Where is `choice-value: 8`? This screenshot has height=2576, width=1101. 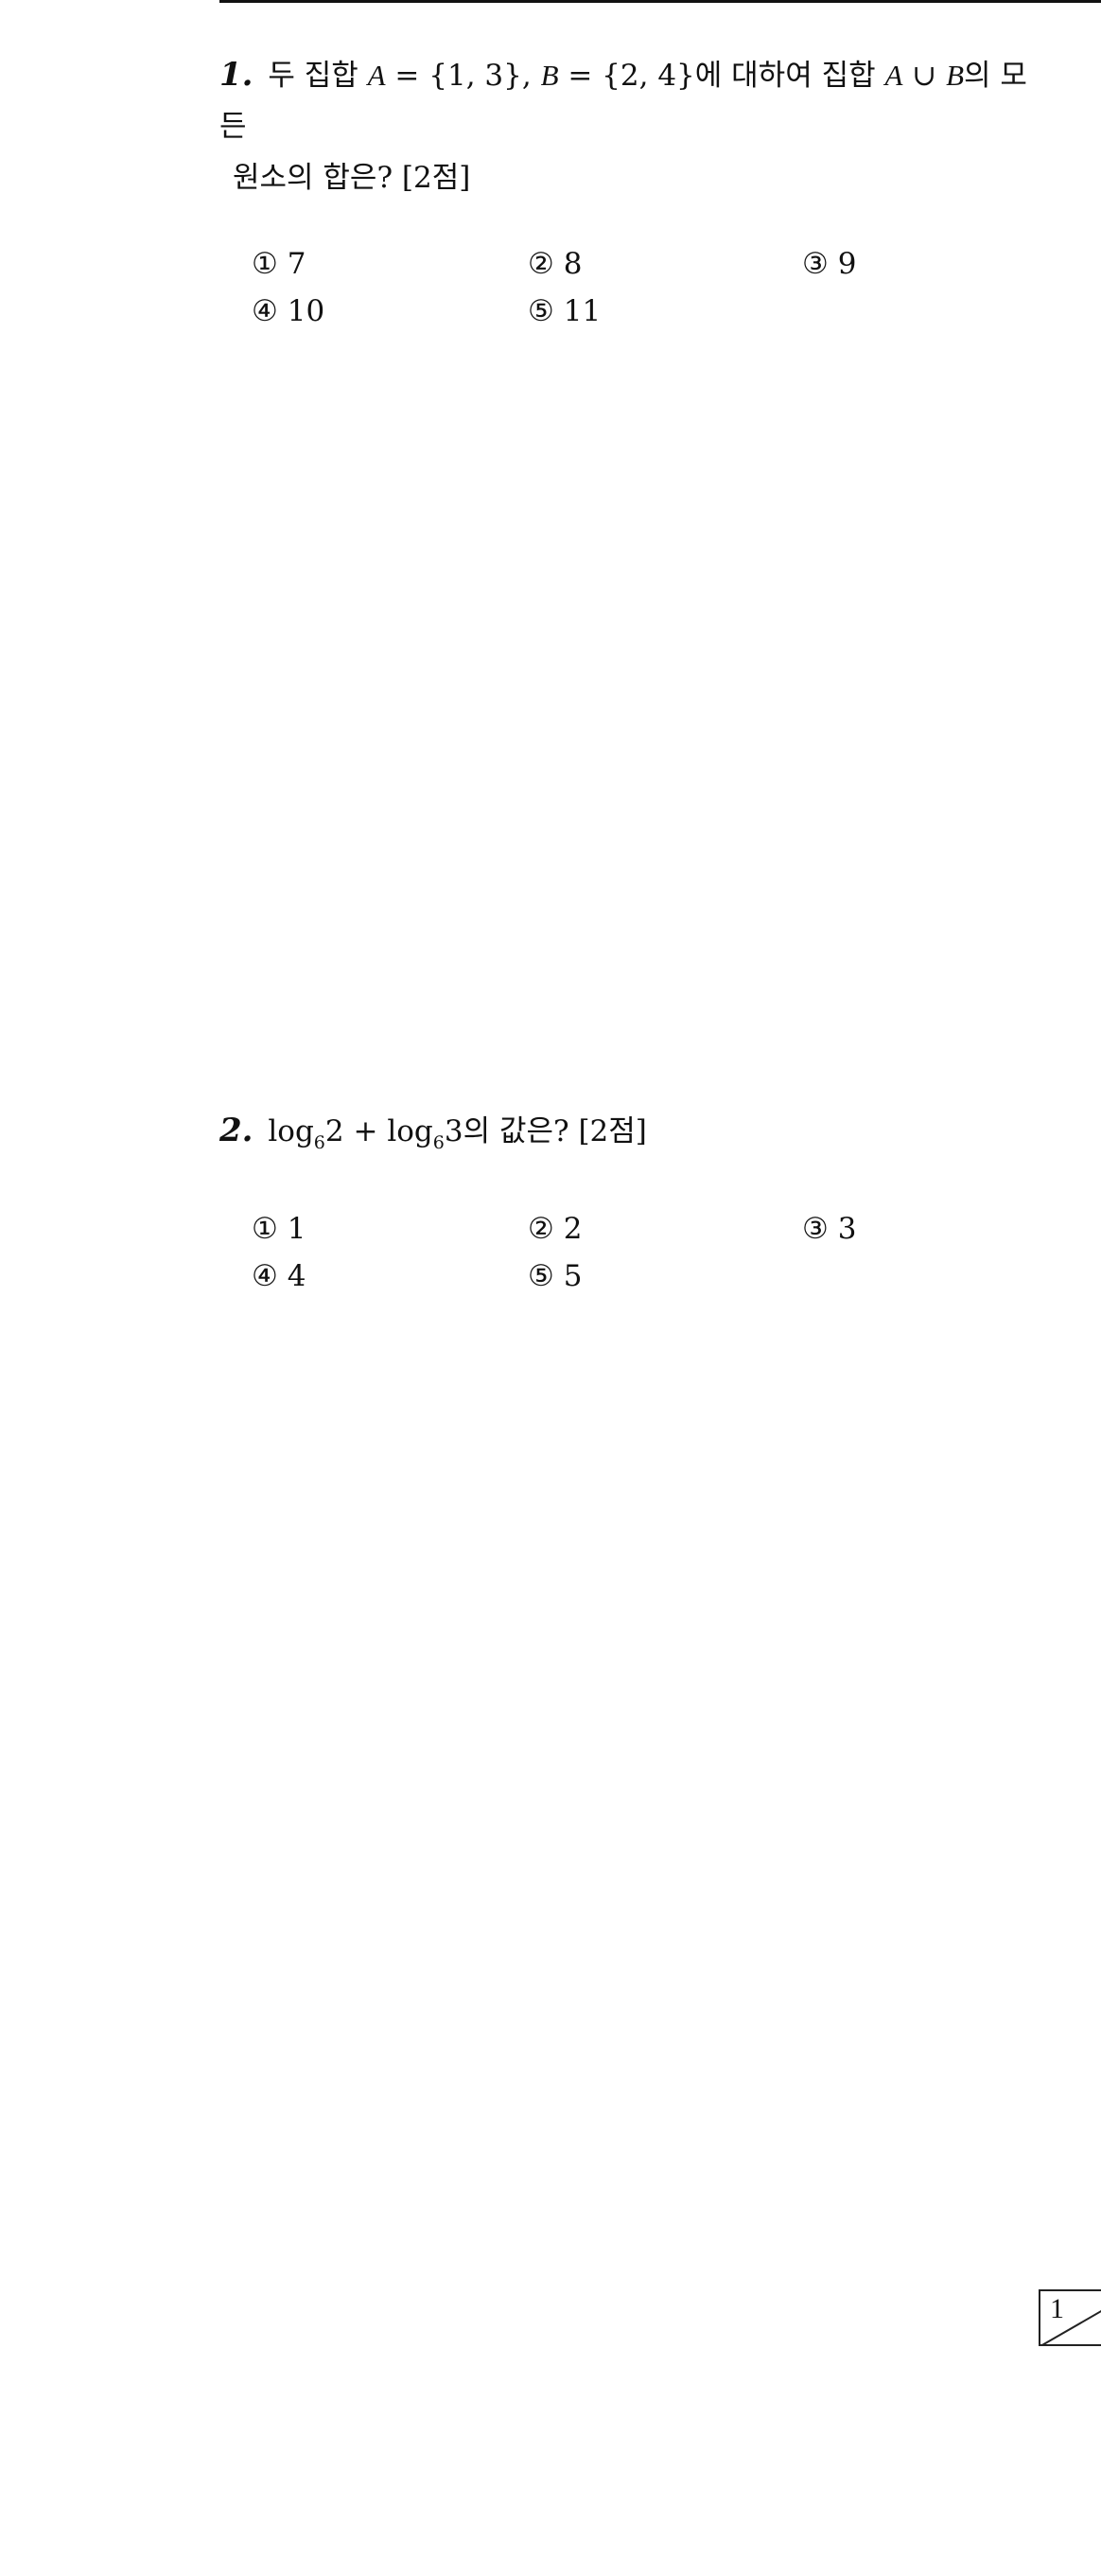 choice-value: 8 is located at coordinates (573, 264).